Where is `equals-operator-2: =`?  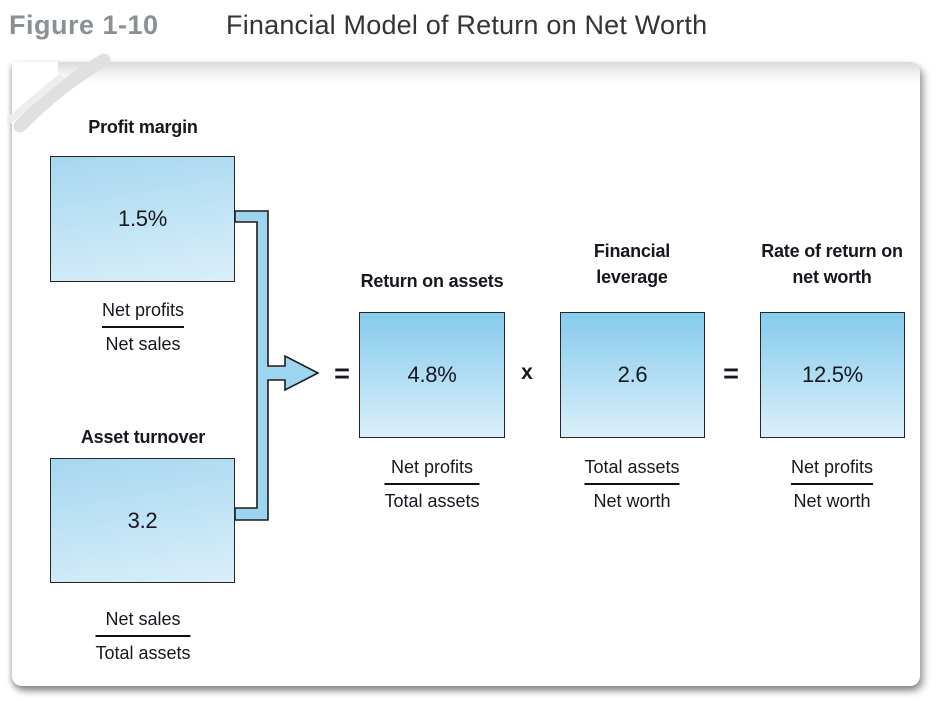
equals-operator-2: = is located at coordinates (731, 373).